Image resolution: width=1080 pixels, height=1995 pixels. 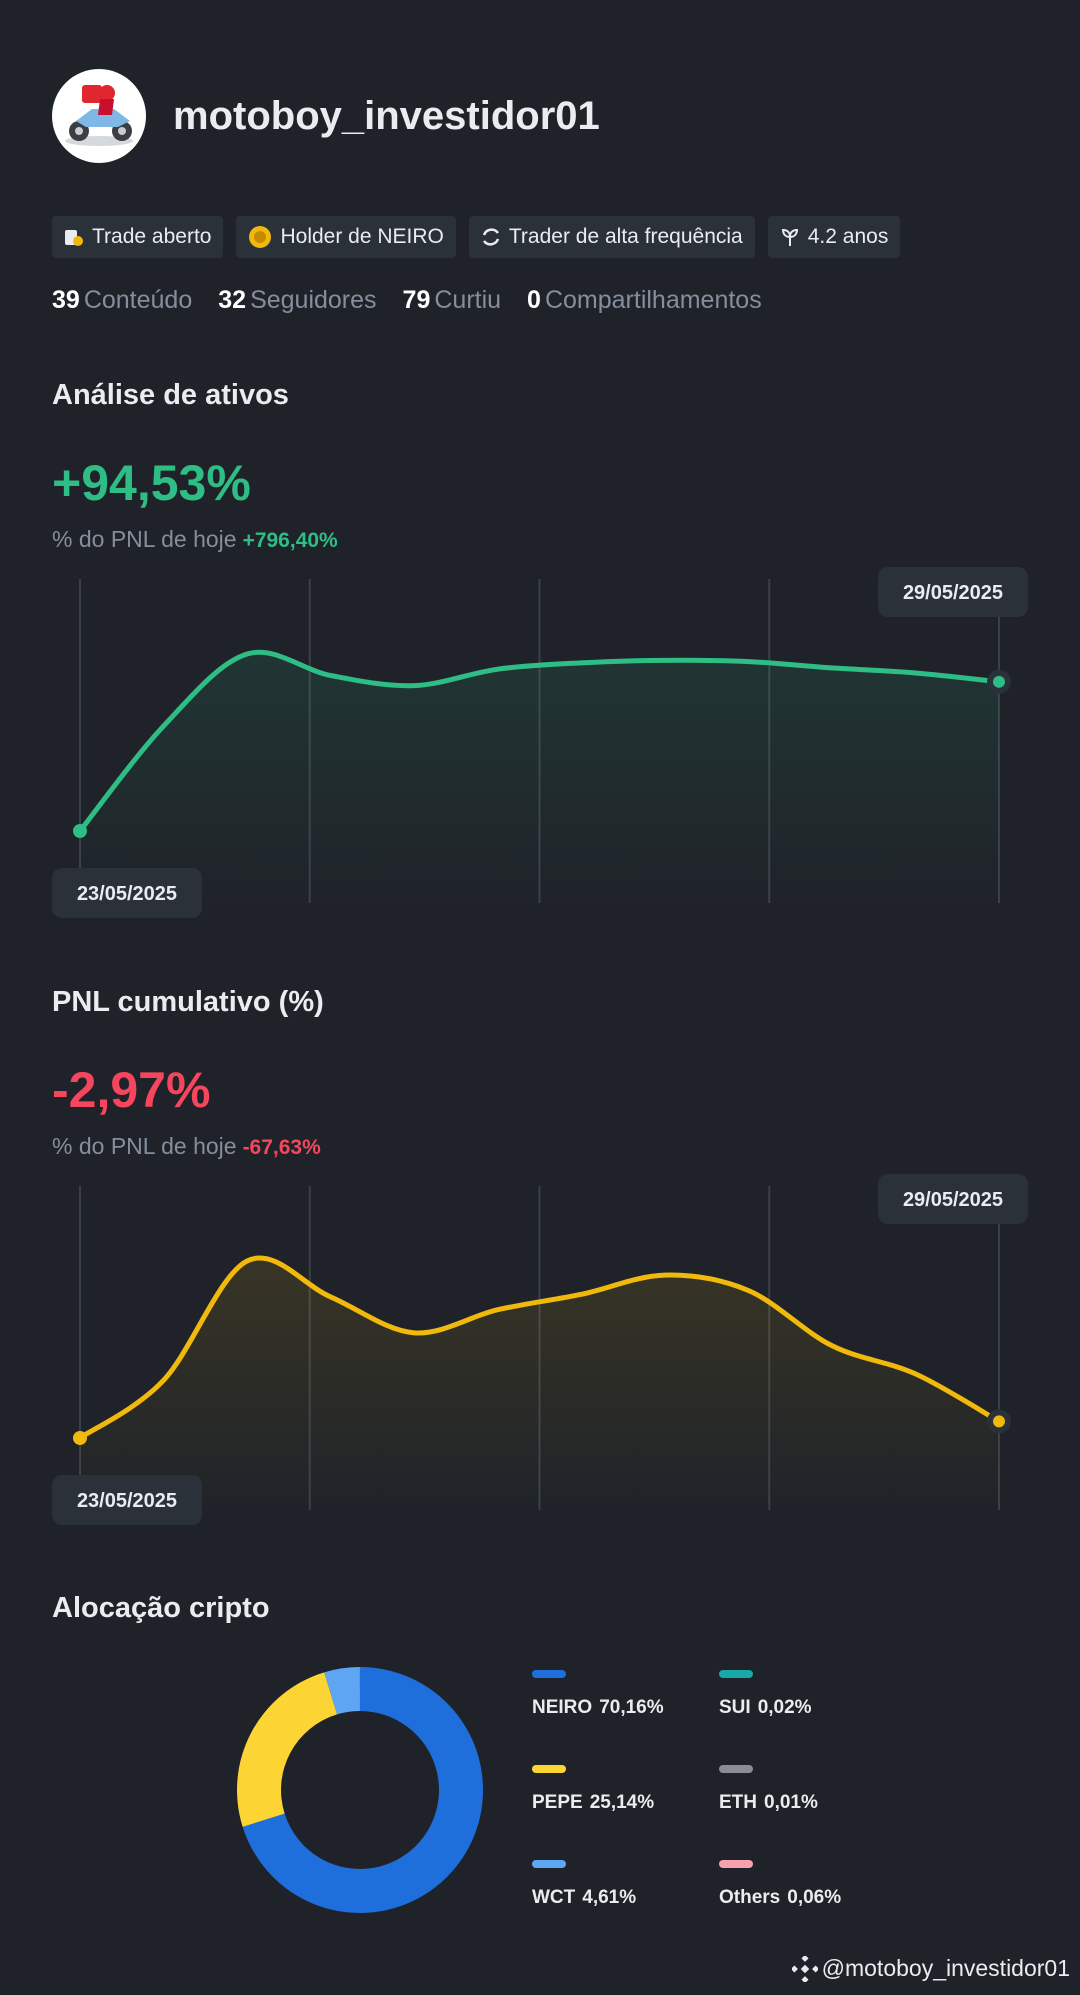 I want to click on section-title: Análise de ativos, so click(x=170, y=395).